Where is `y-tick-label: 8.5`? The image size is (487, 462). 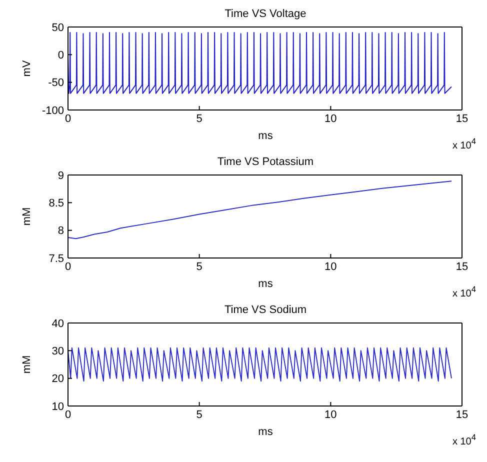
y-tick-label: 8.5 is located at coordinates (56, 204).